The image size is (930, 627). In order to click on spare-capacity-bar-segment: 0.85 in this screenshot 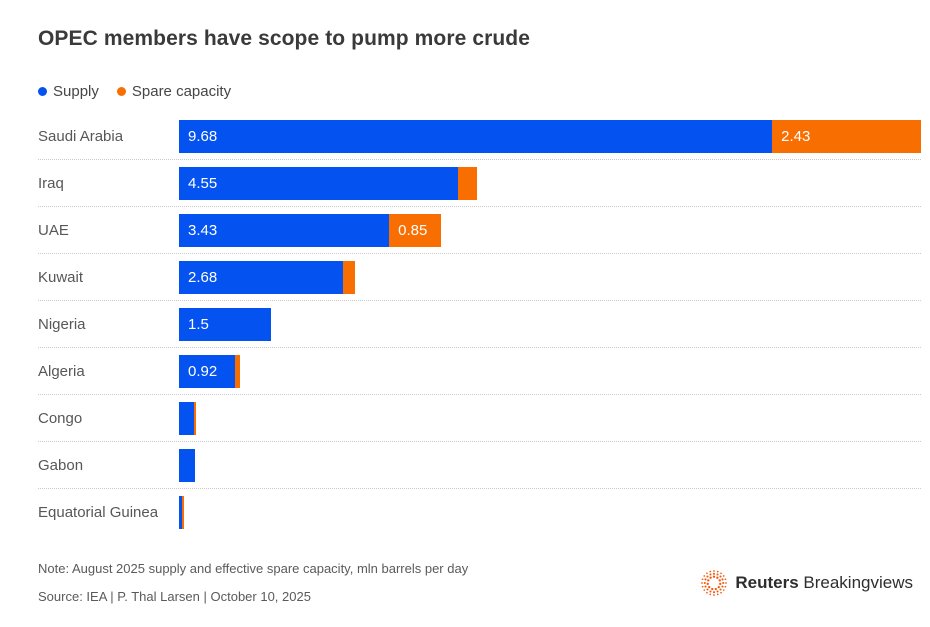, I will do `click(415, 230)`.